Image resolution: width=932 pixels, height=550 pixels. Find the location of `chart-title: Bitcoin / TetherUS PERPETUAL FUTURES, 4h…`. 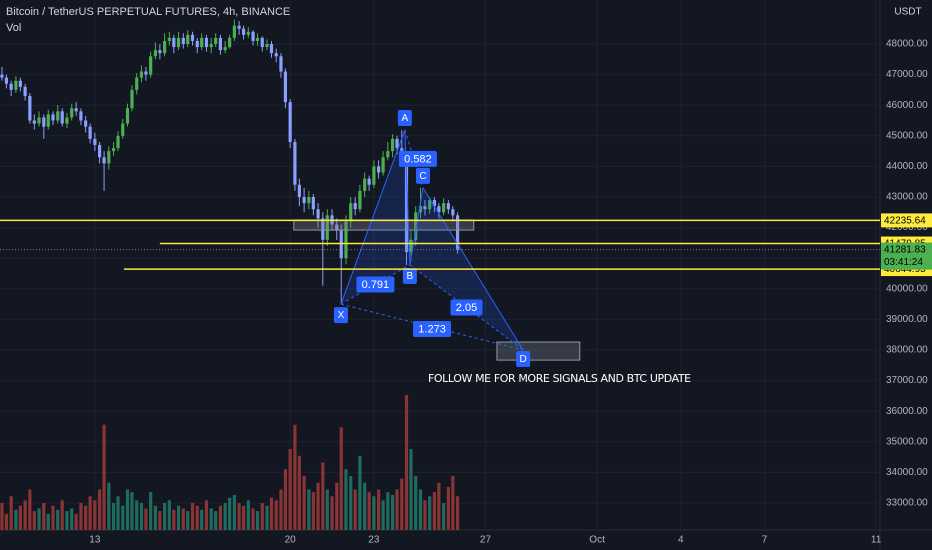

chart-title: Bitcoin / TetherUS PERPETUAL FUTURES, 4h… is located at coordinates (148, 12).